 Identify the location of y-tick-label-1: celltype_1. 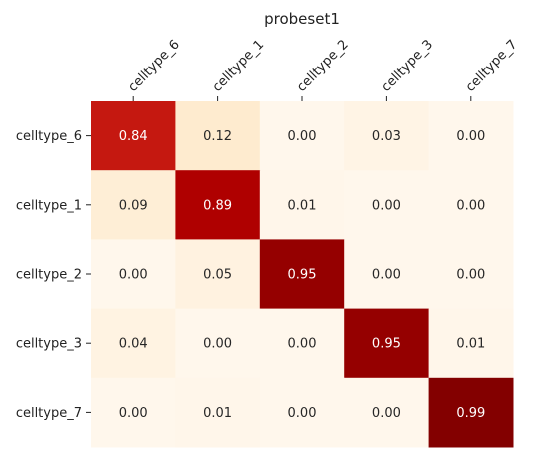
(49, 205).